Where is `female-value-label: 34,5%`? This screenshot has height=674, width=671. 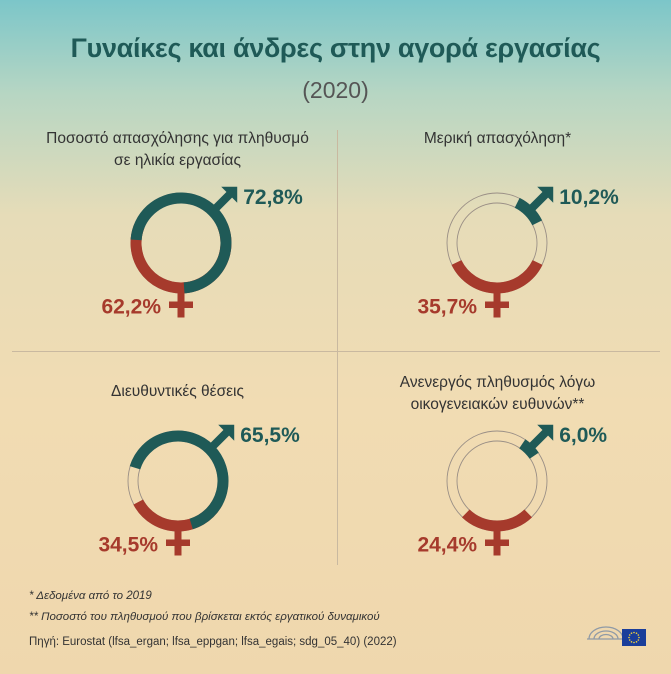 female-value-label: 34,5% is located at coordinates (128, 545).